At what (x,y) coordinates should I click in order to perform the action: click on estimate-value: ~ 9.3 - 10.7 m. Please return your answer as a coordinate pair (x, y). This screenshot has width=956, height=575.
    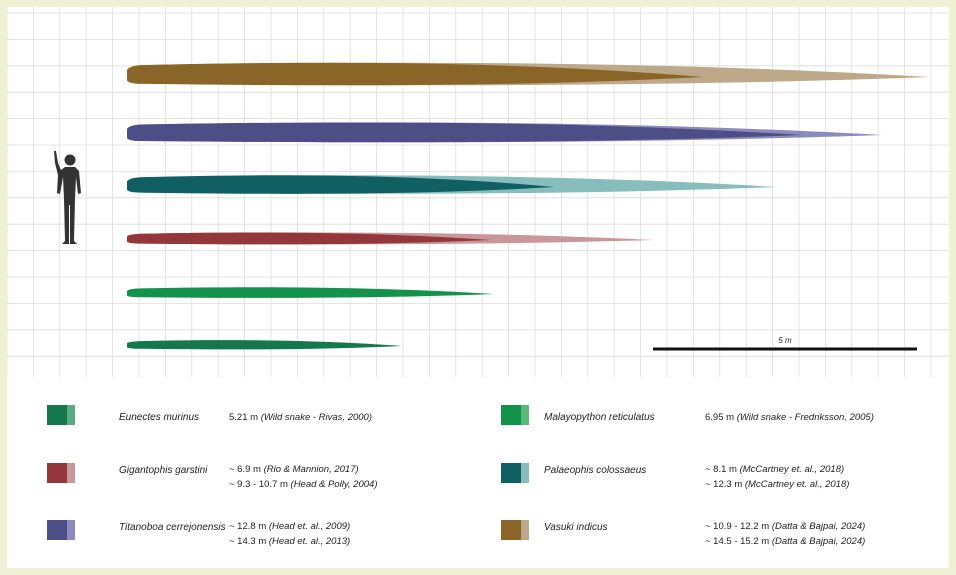
    Looking at the image, I should click on (260, 484).